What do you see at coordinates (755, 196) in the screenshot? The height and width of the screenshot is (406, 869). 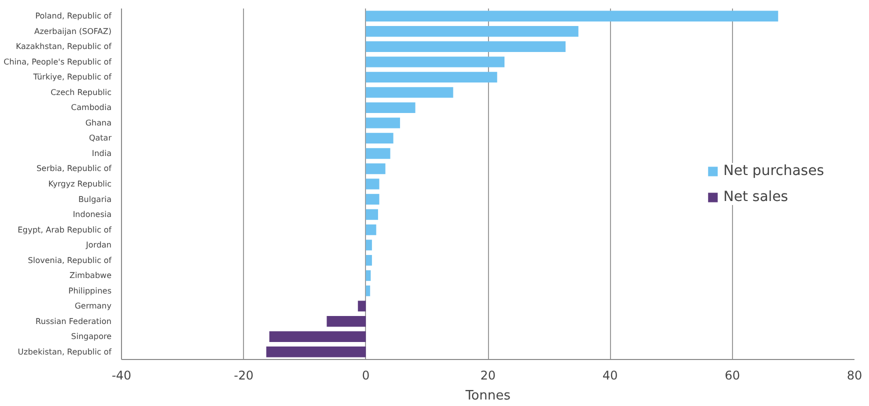 I see `legend-label: Net sales` at bounding box center [755, 196].